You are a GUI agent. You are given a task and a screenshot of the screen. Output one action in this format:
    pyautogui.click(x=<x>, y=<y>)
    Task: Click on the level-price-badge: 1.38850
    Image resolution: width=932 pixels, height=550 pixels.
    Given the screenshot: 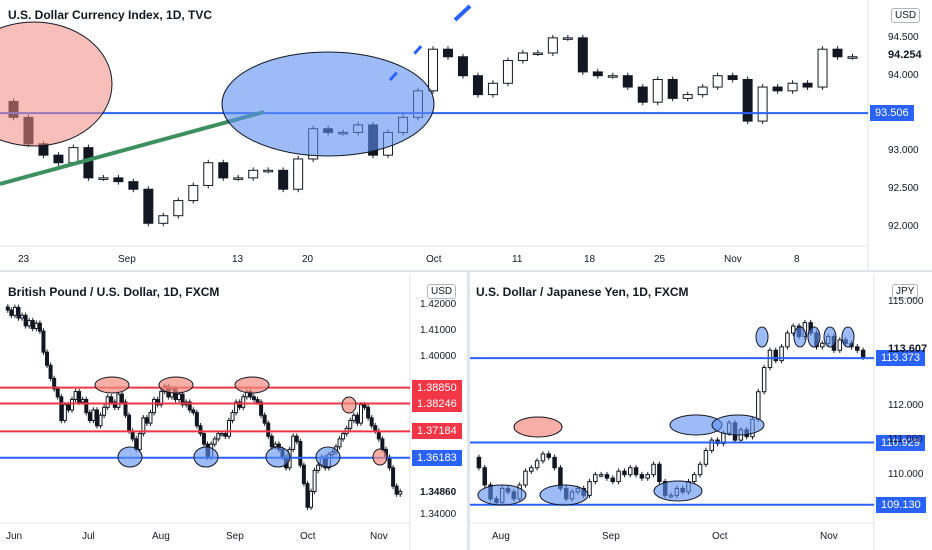 What is the action you would take?
    pyautogui.click(x=437, y=387)
    